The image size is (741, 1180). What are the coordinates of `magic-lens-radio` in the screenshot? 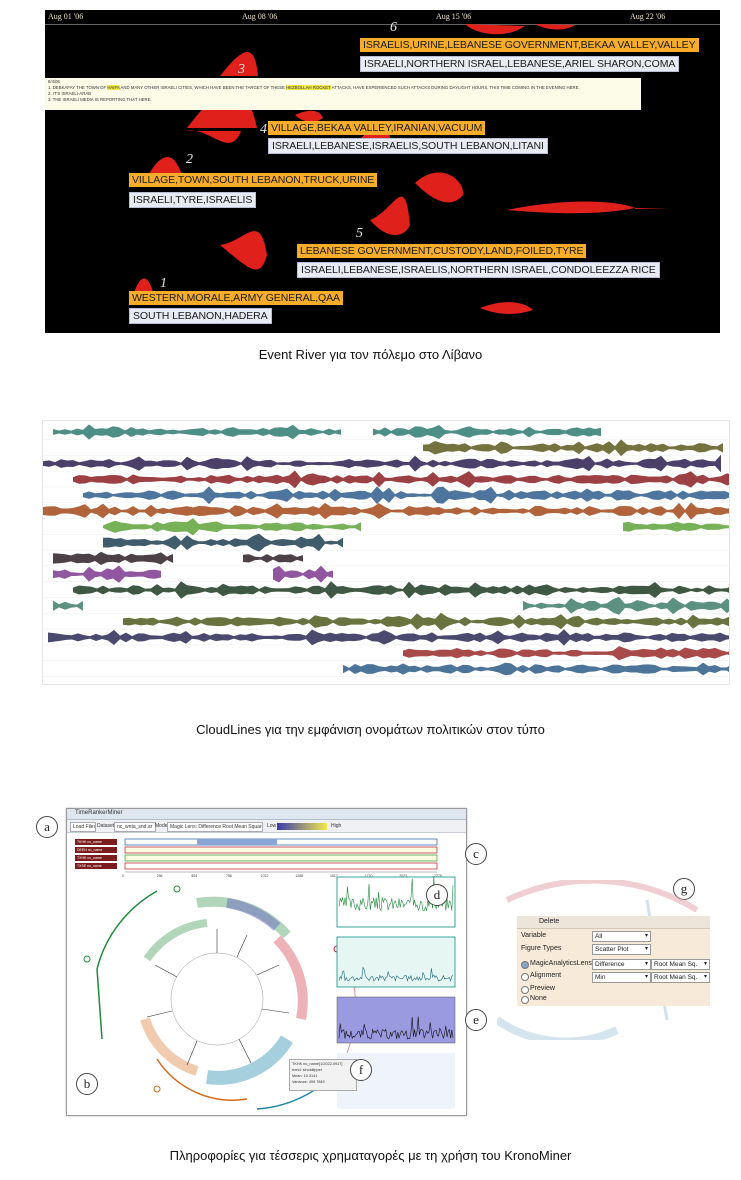 It's located at (525, 965).